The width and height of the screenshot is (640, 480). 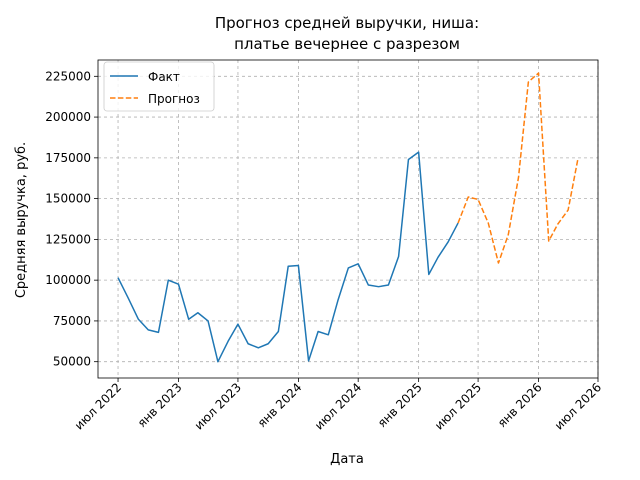 I want to click on y-tick-label: 175000, so click(x=68, y=158).